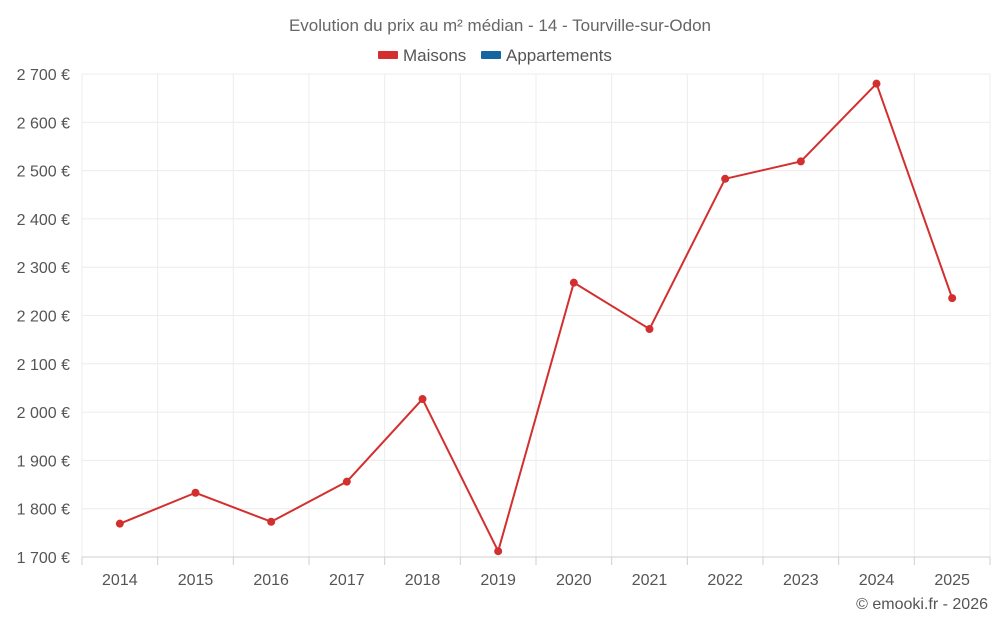 This screenshot has height=625, width=1000. Describe the element at coordinates (491, 55) in the screenshot. I see `legend-swatch-appartements` at that location.